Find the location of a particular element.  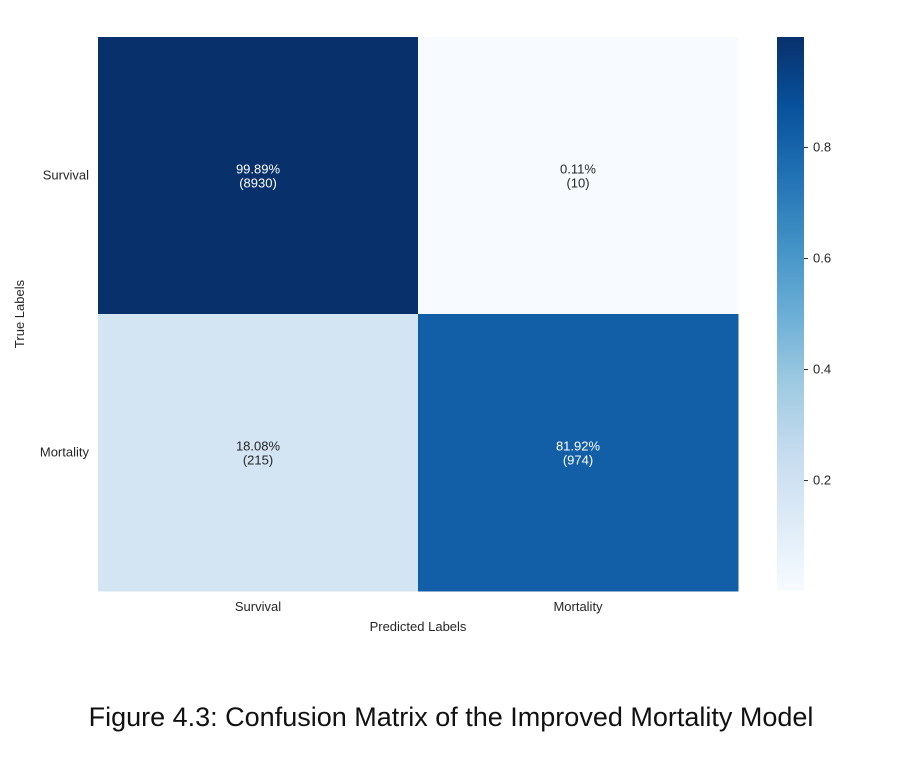

colorbar-tick-label: 0.6 is located at coordinates (822, 257).